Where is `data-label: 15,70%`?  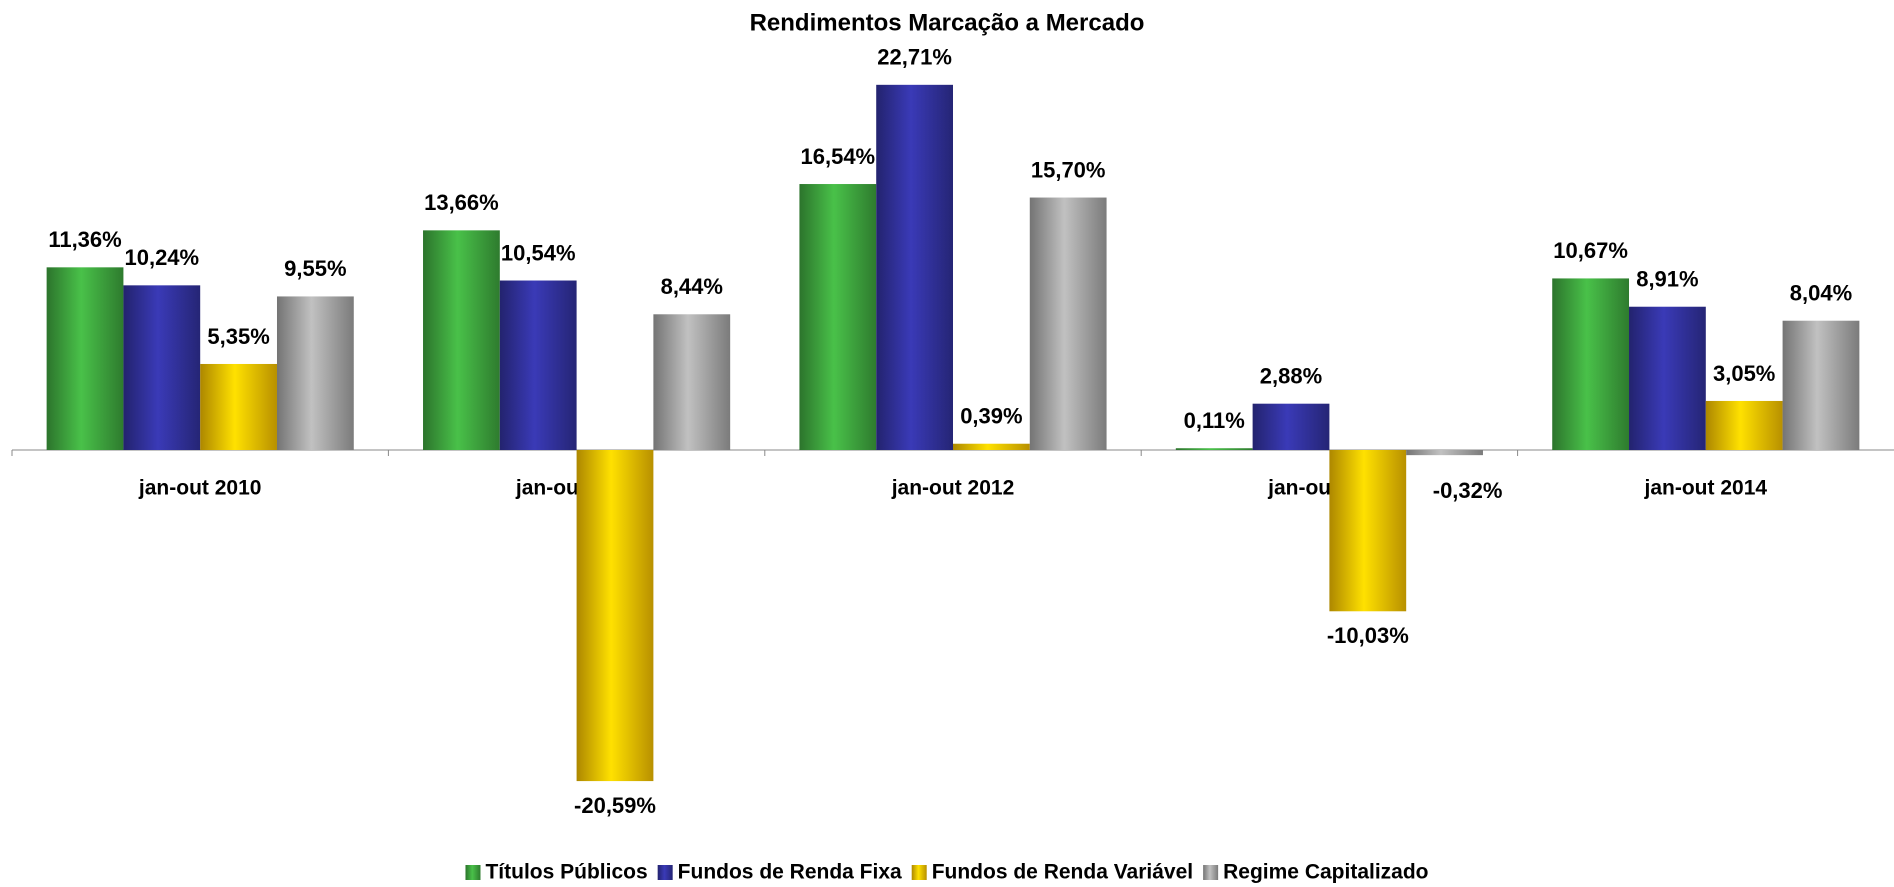 data-label: 15,70% is located at coordinates (1068, 169).